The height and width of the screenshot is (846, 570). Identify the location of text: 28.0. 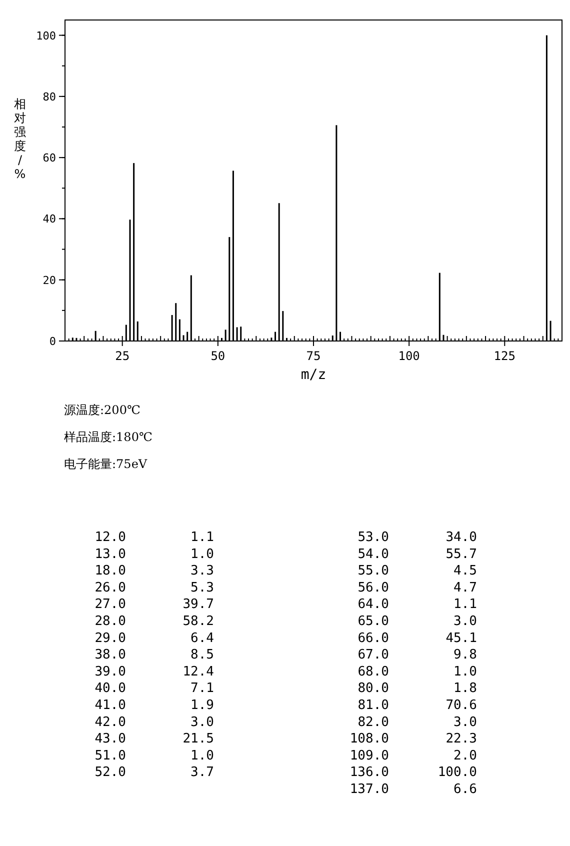
(110, 621).